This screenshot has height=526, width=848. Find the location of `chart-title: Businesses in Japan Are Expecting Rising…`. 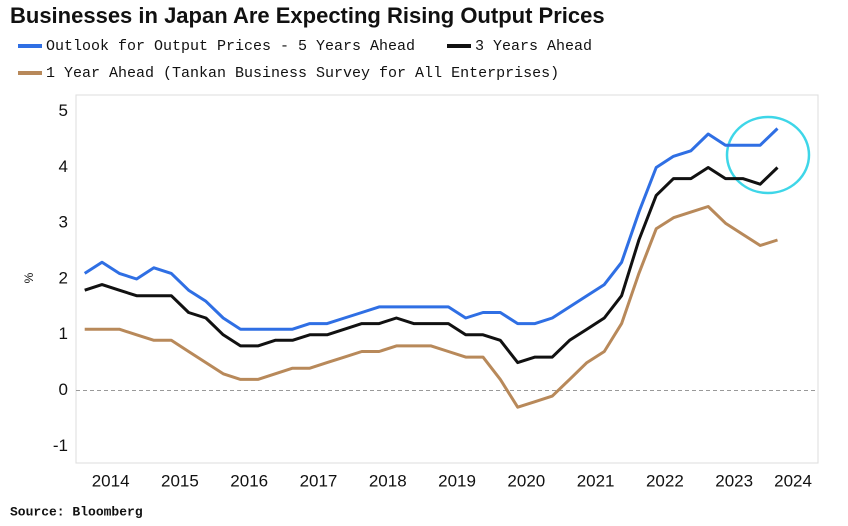

chart-title: Businesses in Japan Are Expecting Rising… is located at coordinates (307, 15).